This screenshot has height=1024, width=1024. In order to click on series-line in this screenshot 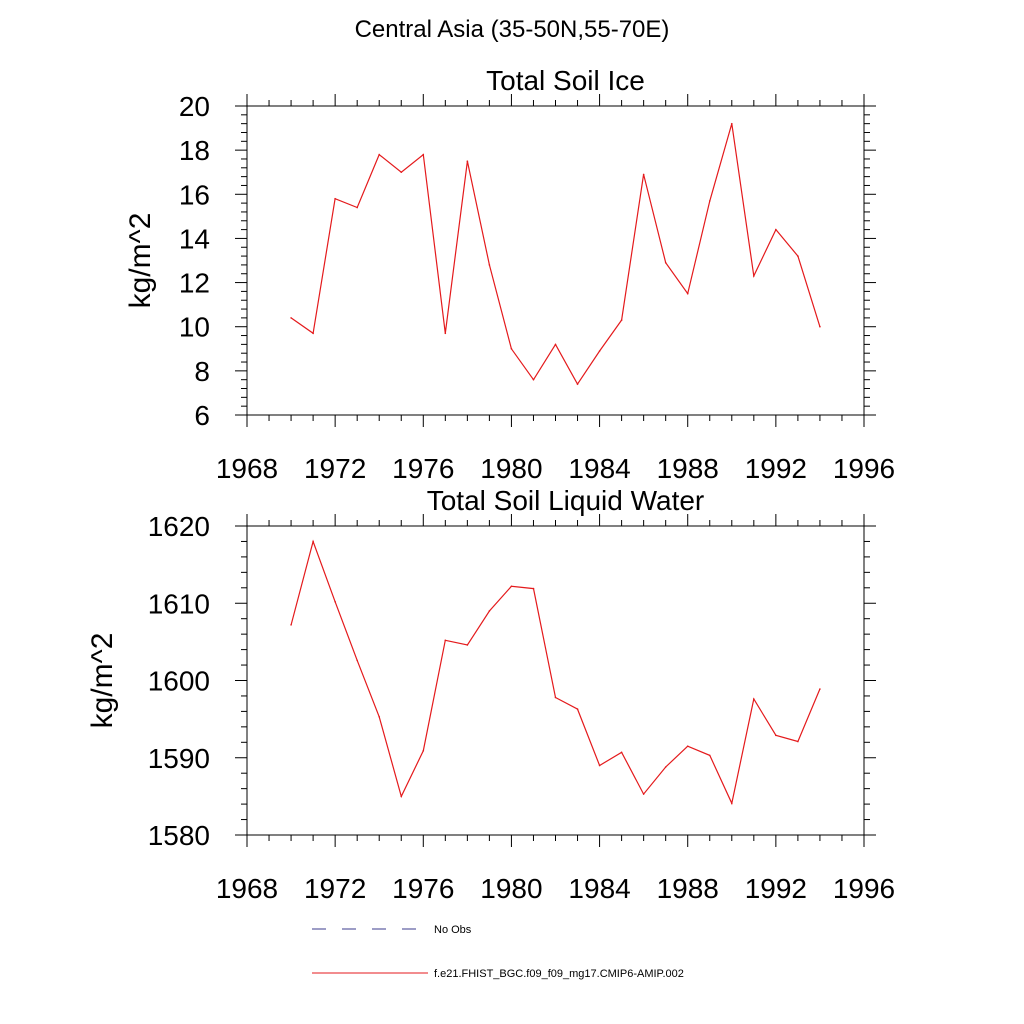, I will do `click(555, 672)`.